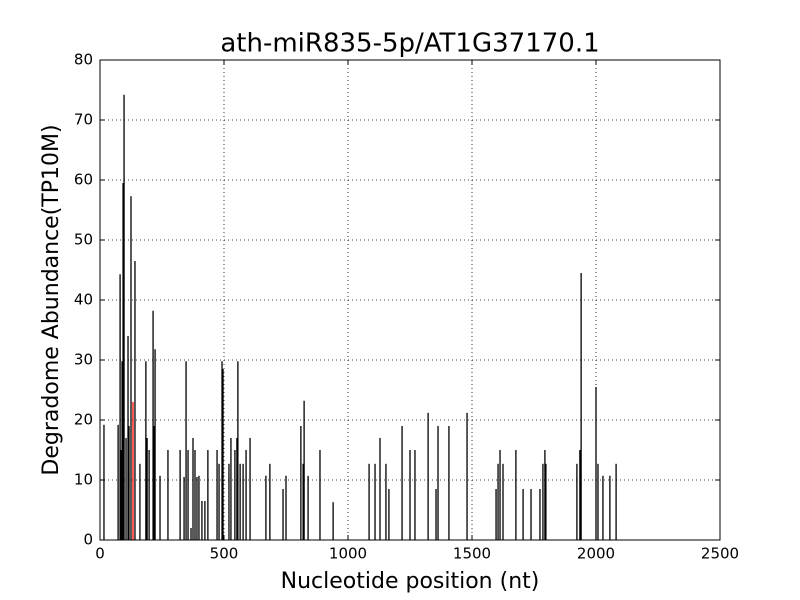 This screenshot has width=800, height=600. I want to click on x-tick-label: 1000, so click(348, 554).